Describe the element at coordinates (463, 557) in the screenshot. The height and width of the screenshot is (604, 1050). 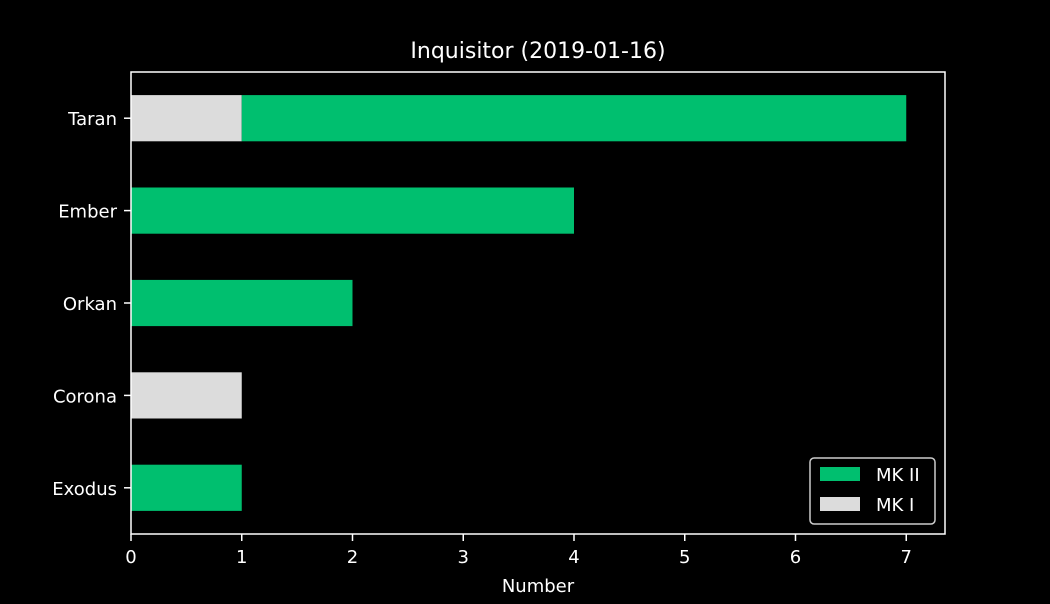
I see `x-tick-label: 3` at that location.